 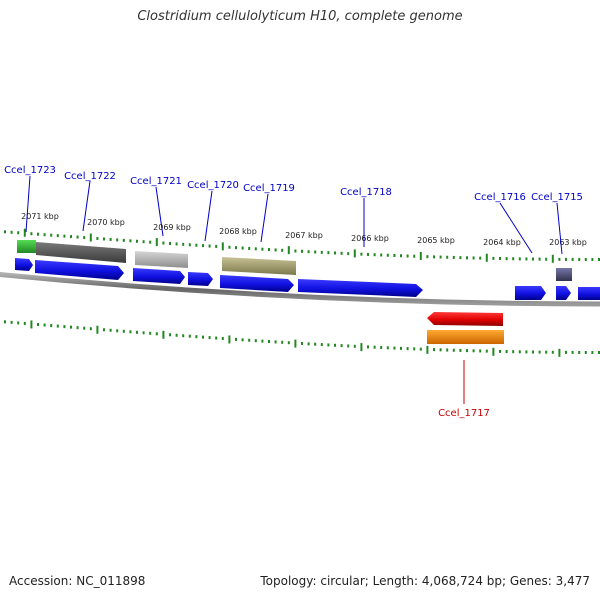 What do you see at coordinates (269, 188) in the screenshot?
I see `gene-label-ccel-1719: Ccel_1719` at bounding box center [269, 188].